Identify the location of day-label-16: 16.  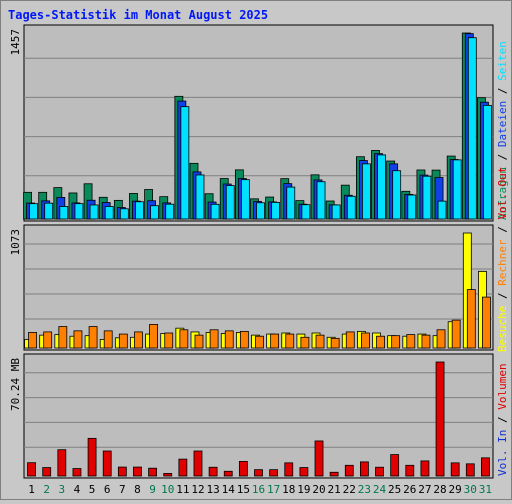
(258, 489).